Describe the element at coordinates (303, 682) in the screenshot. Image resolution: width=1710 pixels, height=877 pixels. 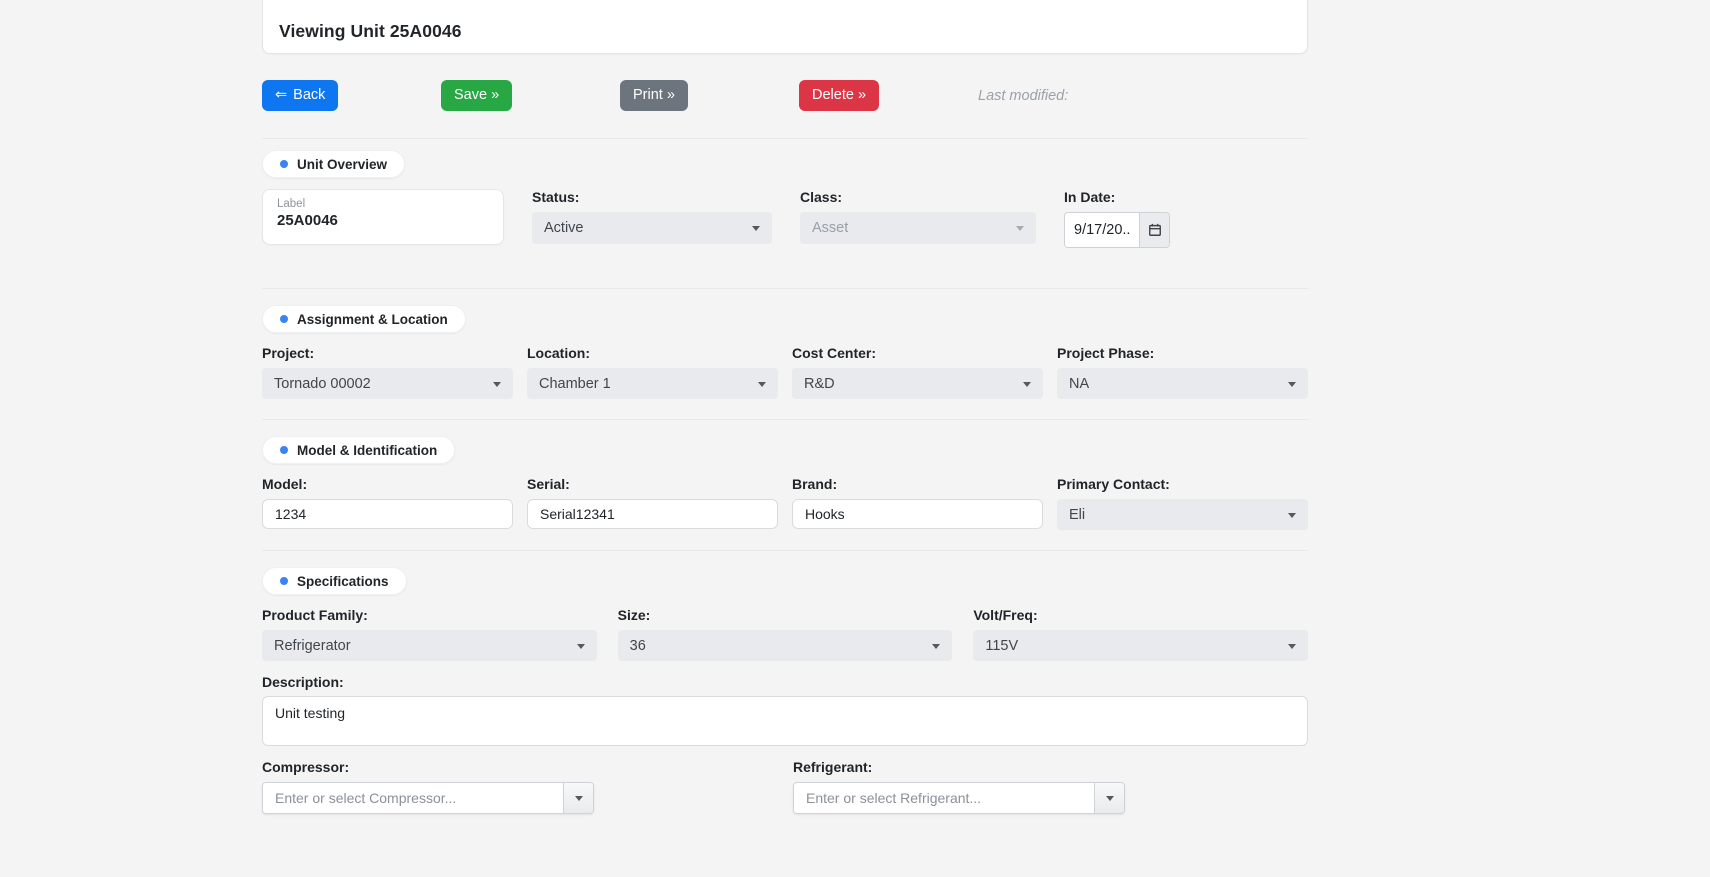
I see `description-label: Description:` at that location.